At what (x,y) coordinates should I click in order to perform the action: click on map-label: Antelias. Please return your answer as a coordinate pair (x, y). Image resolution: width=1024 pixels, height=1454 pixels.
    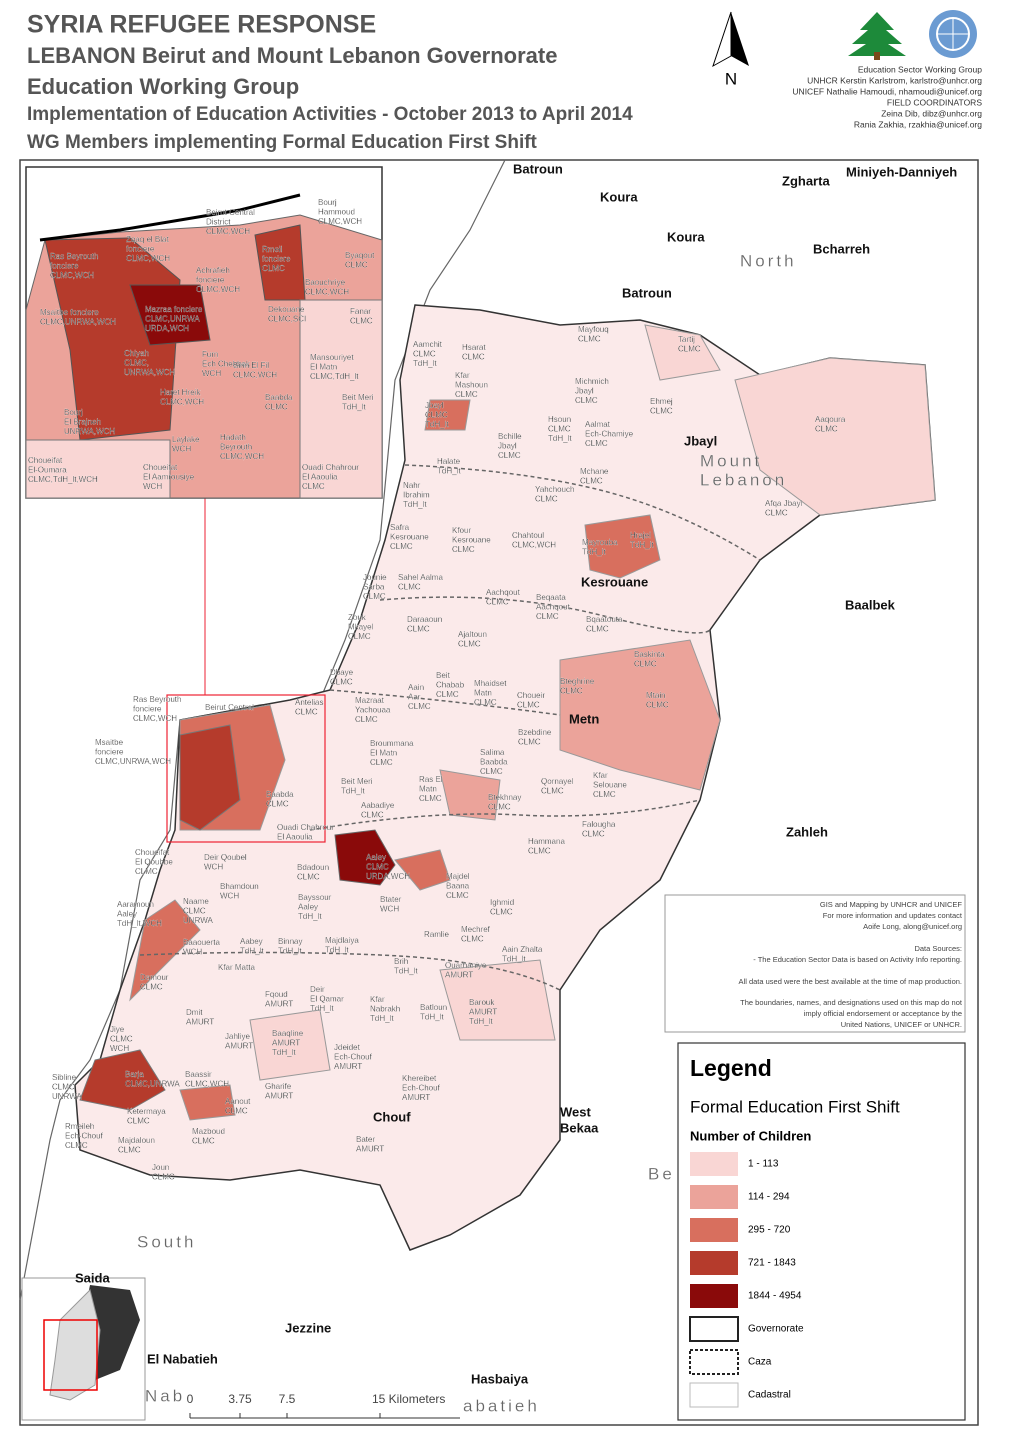
    Looking at the image, I should click on (309, 702).